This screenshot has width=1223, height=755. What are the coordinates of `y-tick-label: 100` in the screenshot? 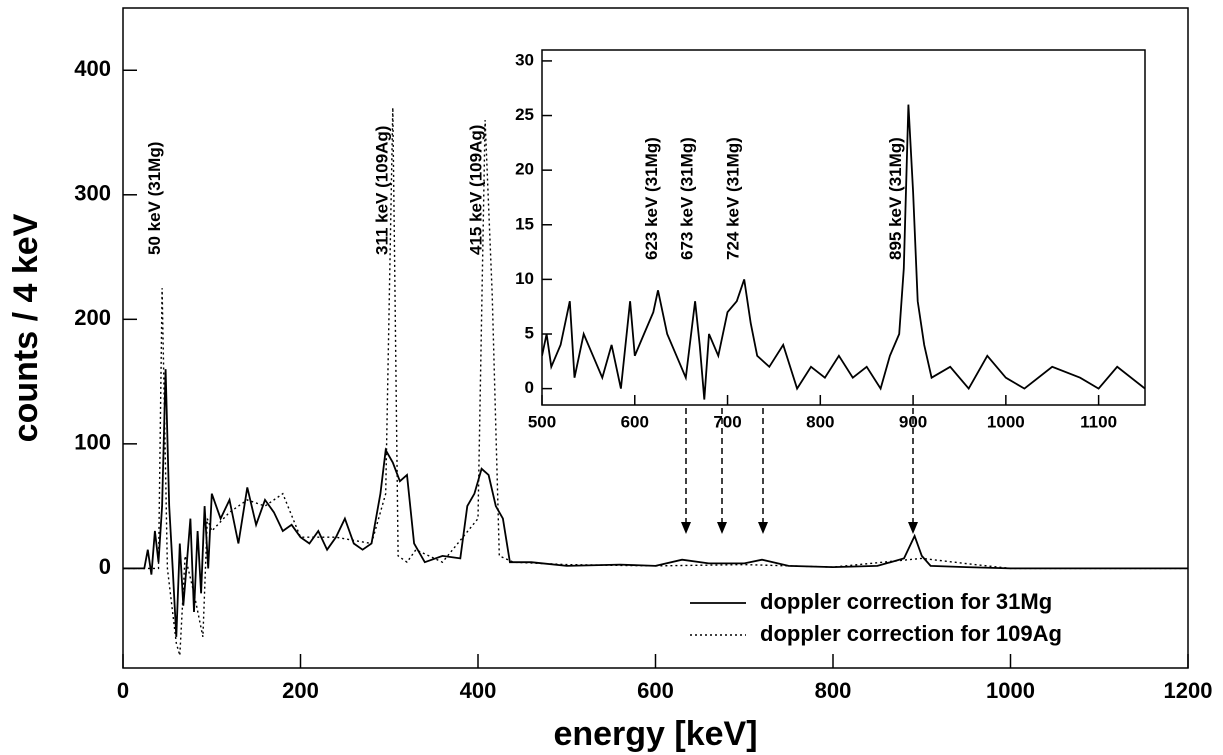 It's located at (92, 442).